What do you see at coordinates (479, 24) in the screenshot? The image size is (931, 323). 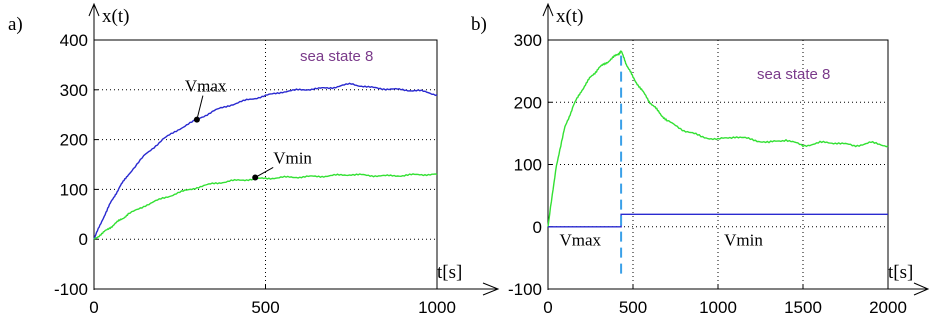 I see `panel-b-label: b)` at bounding box center [479, 24].